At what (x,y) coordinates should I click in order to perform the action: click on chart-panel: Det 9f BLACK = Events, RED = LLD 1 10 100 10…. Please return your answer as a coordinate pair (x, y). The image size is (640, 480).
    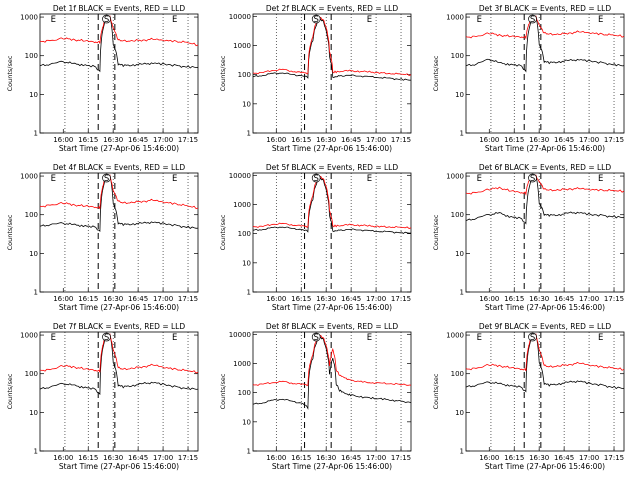
    Looking at the image, I should click on (528, 396).